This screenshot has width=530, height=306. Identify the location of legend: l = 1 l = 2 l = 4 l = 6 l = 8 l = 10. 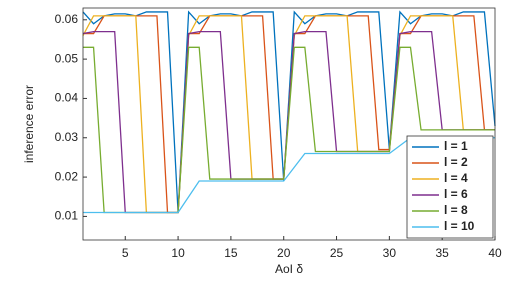
(450, 187).